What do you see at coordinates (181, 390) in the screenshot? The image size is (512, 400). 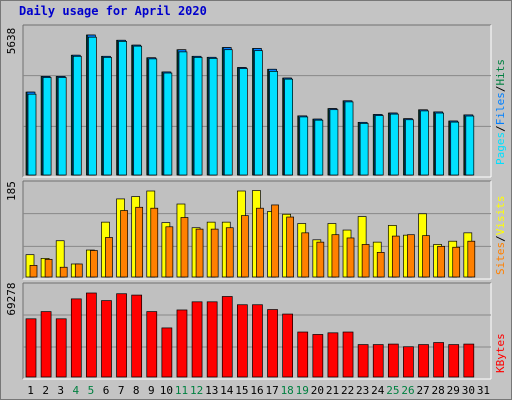 I see `day-label: 11` at bounding box center [181, 390].